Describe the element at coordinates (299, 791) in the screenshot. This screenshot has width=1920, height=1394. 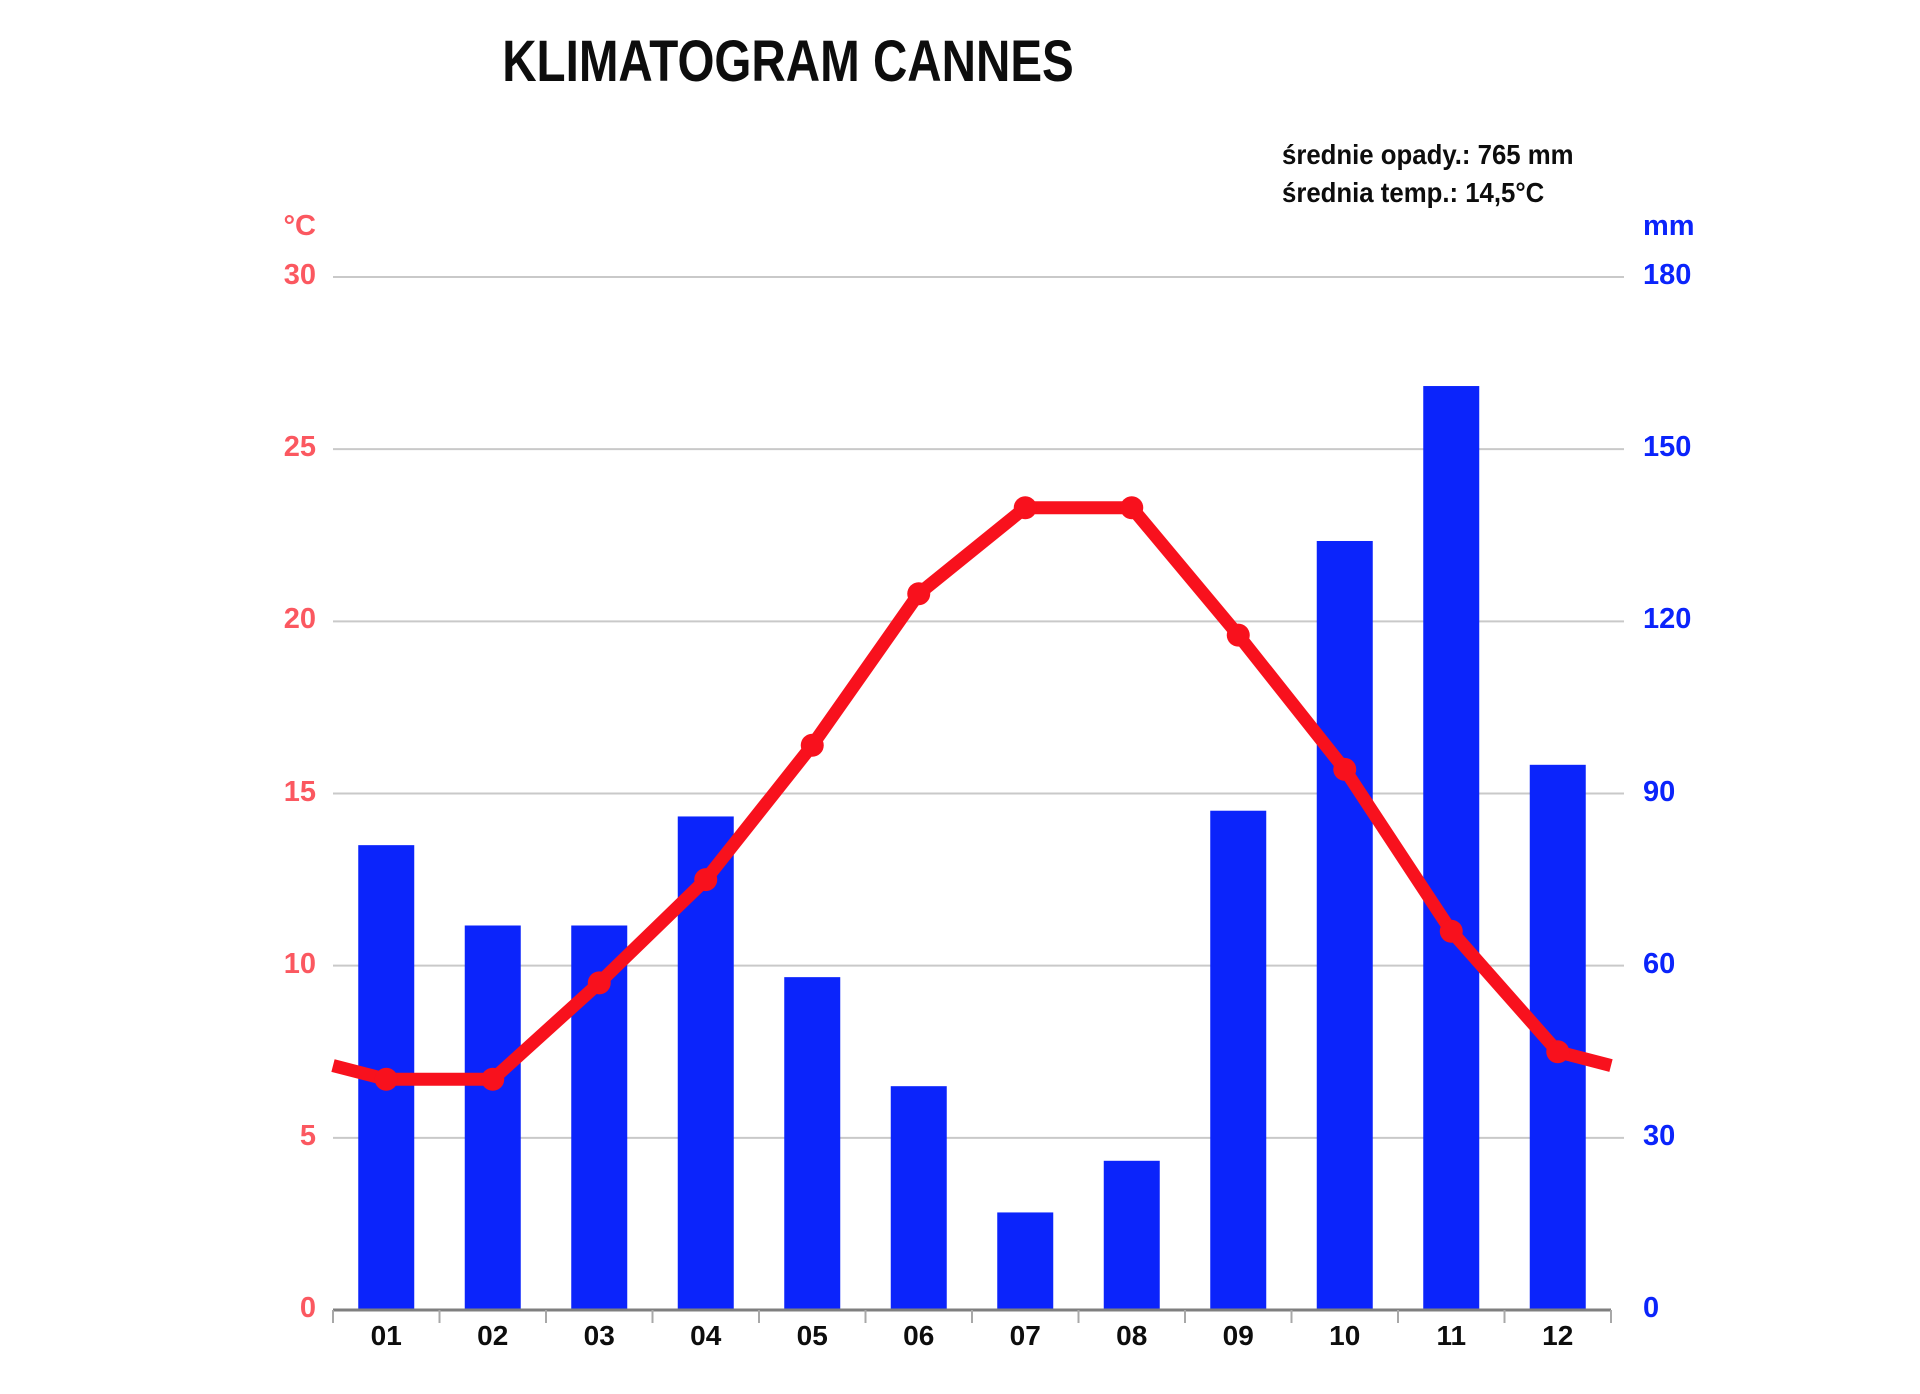
I see `y-left-tick-label-15: 15` at that location.